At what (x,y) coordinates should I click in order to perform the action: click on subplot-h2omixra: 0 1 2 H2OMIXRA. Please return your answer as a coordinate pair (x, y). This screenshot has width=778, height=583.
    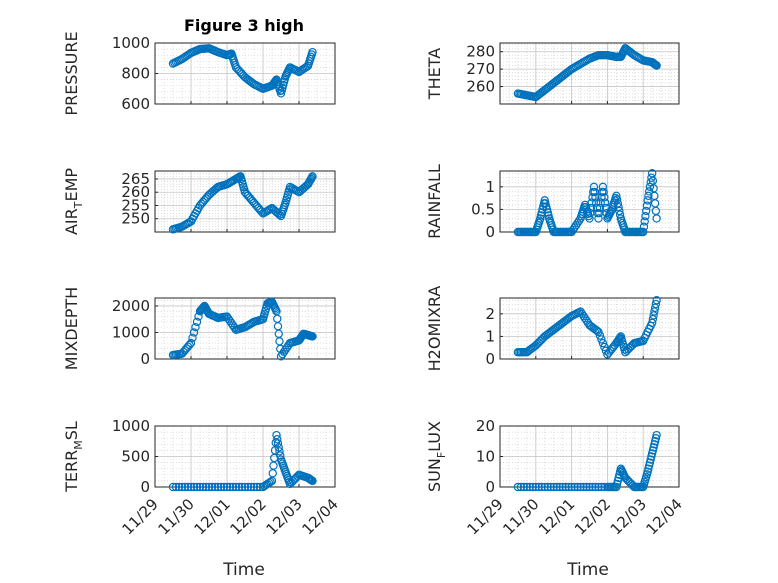
    Looking at the image, I should click on (552, 329).